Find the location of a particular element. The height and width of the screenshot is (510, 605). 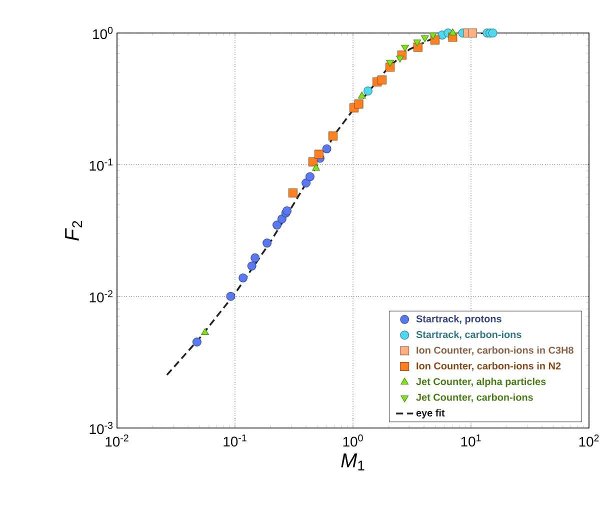

x-tick-label: 10$^{1}$ is located at coordinates (471, 440).